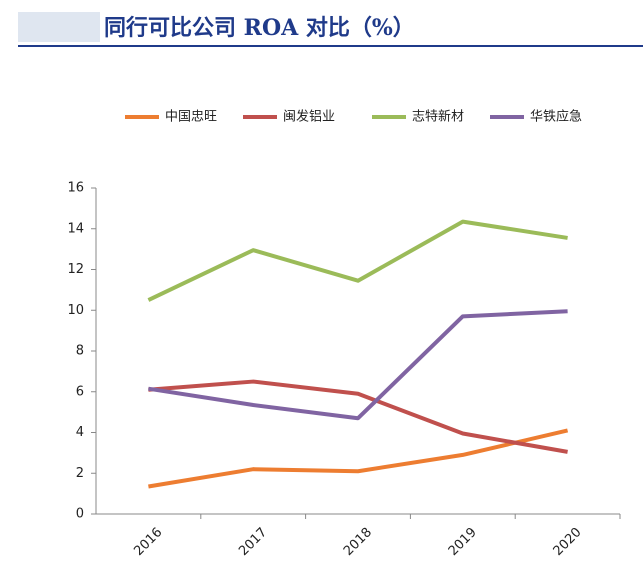 Image resolution: width=643 pixels, height=574 pixels. Describe the element at coordinates (358, 542) in the screenshot. I see `x-tick-label: 2018` at that location.